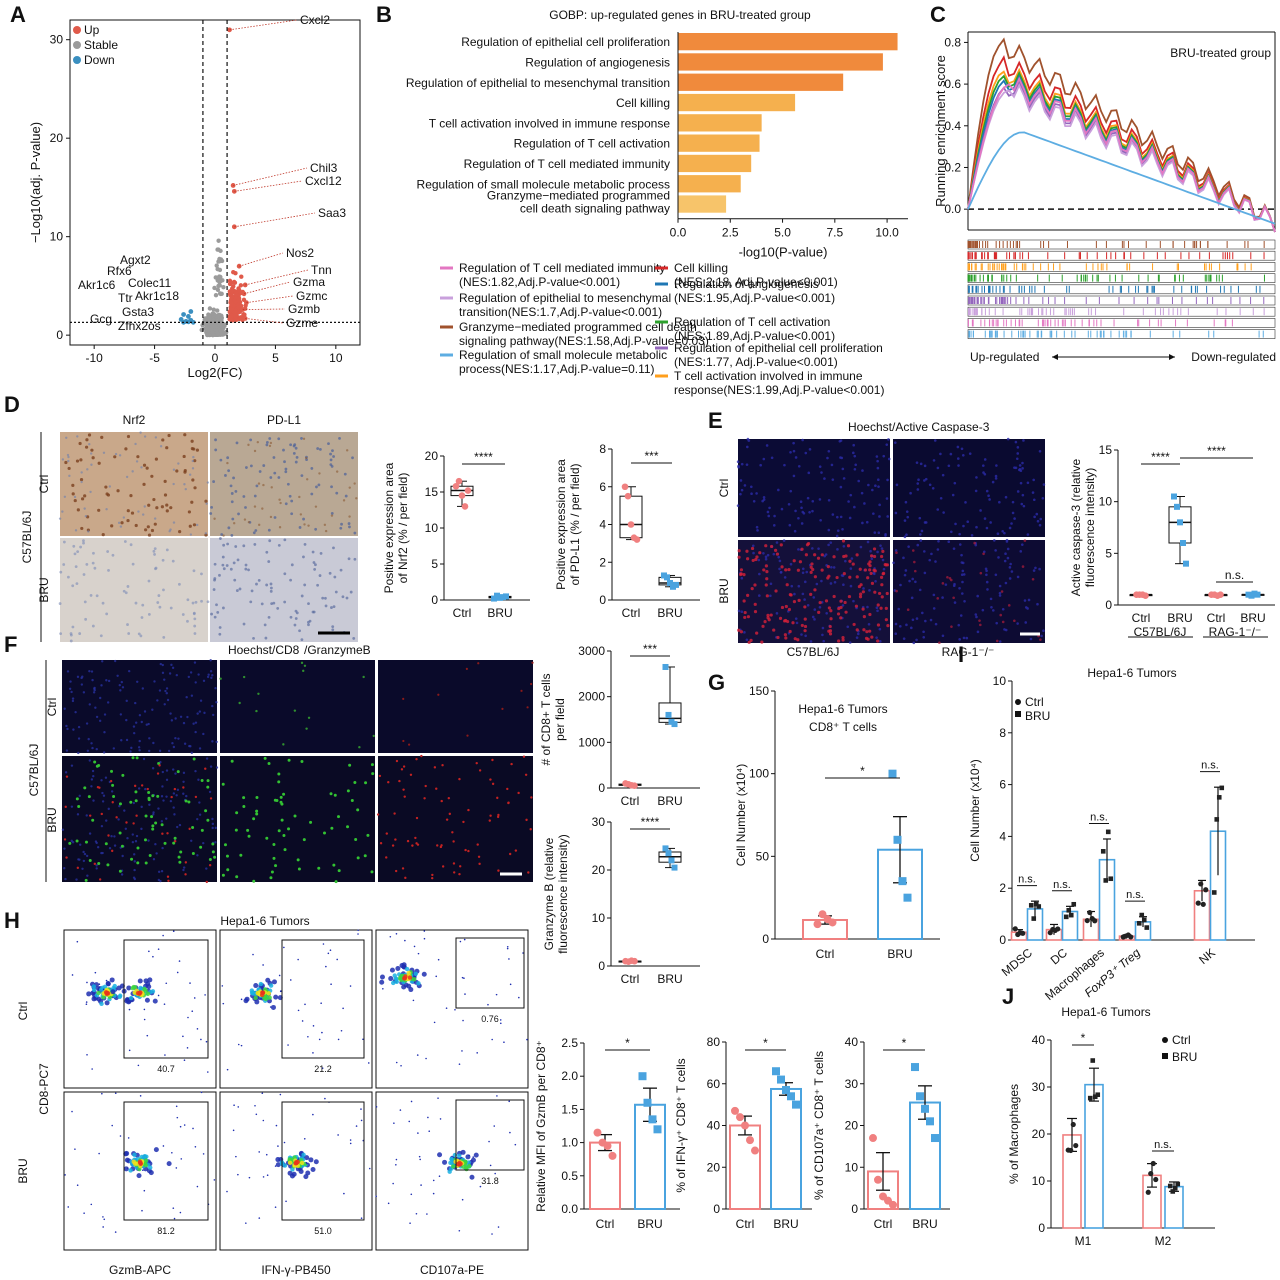 The image size is (1280, 1280). What do you see at coordinates (1093, 1060) in the screenshot?
I see `data-point-bru` at bounding box center [1093, 1060].